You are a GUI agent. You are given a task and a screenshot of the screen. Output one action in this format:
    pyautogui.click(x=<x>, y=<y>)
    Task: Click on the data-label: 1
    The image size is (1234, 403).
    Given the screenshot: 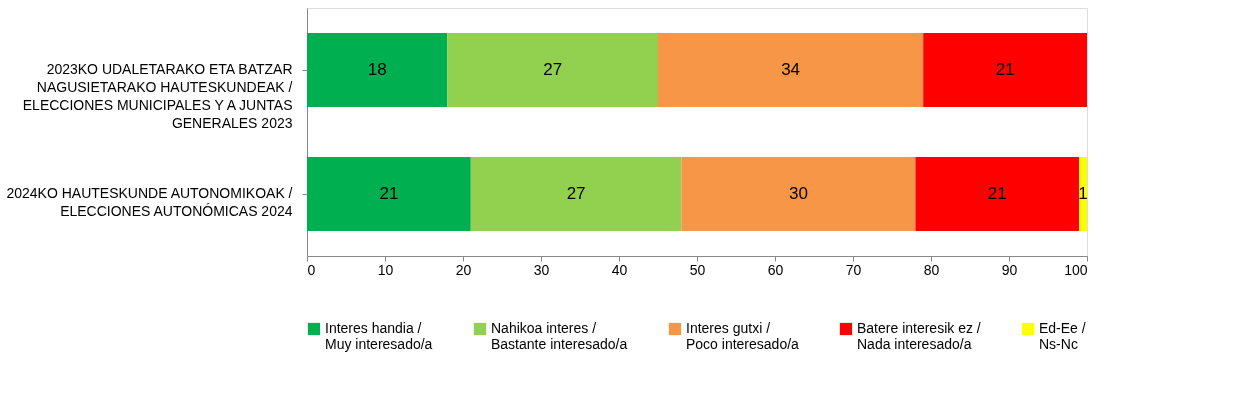 What is the action you would take?
    pyautogui.click(x=1083, y=193)
    